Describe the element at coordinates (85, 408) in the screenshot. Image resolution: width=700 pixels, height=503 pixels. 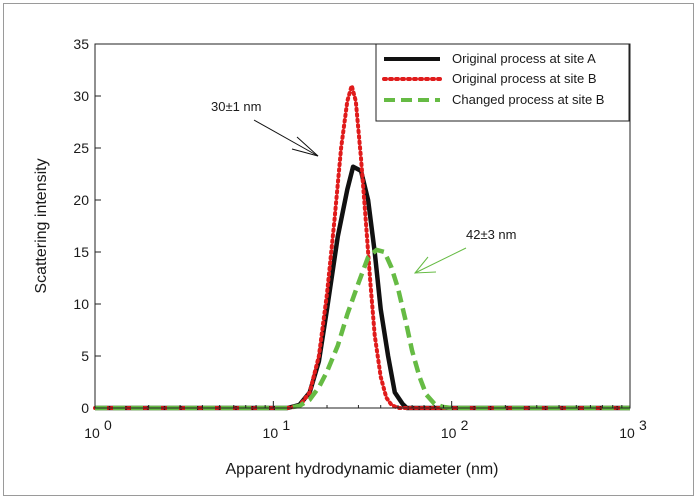
I see `y-tick-label: 0` at that location.